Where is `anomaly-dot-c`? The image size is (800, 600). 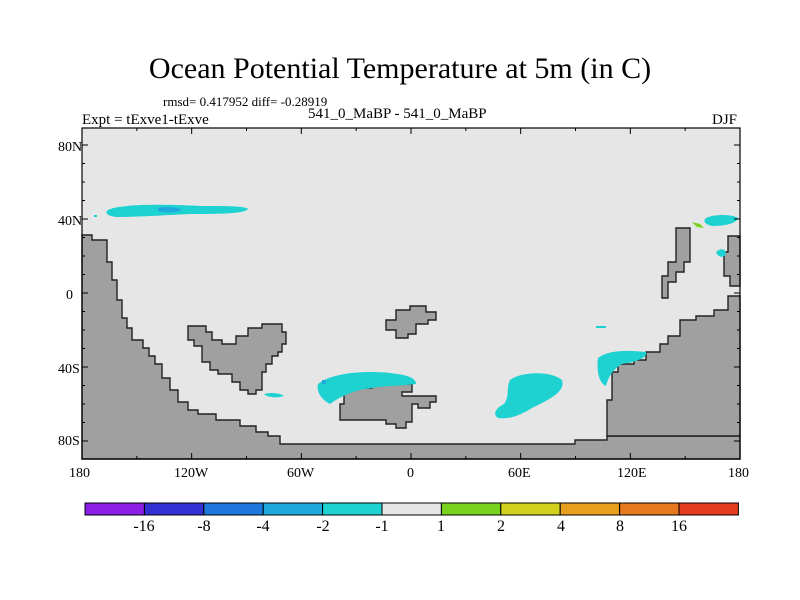
anomaly-dot-c is located at coordinates (601, 327).